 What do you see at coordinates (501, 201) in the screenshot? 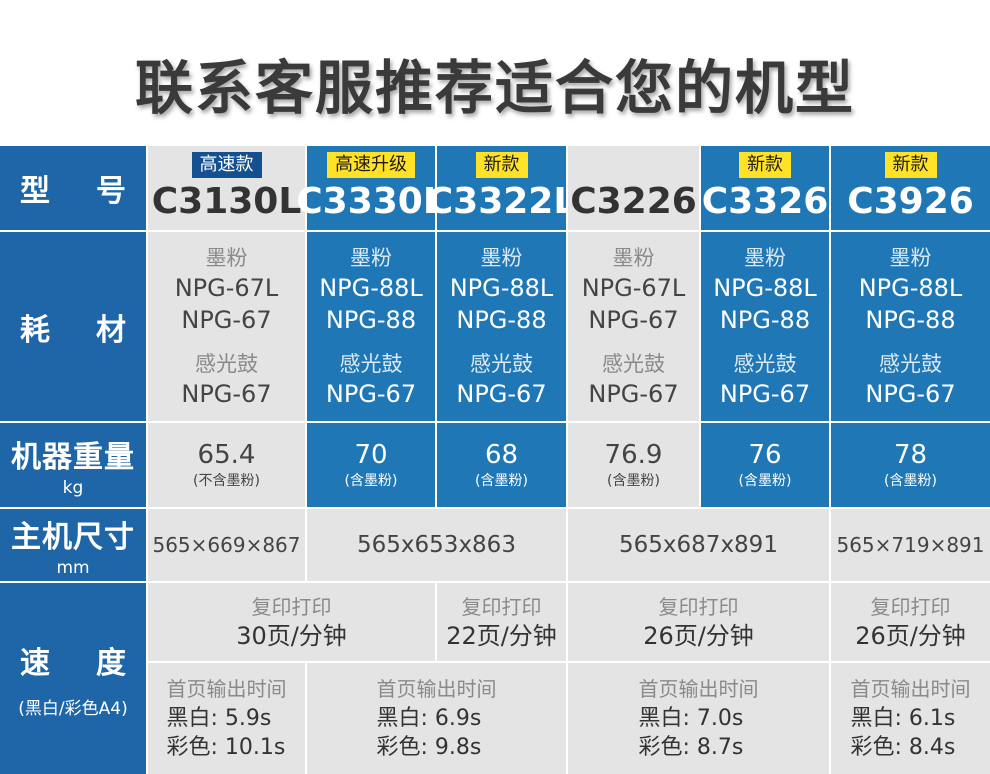
I see `model-name: C3322L` at bounding box center [501, 201].